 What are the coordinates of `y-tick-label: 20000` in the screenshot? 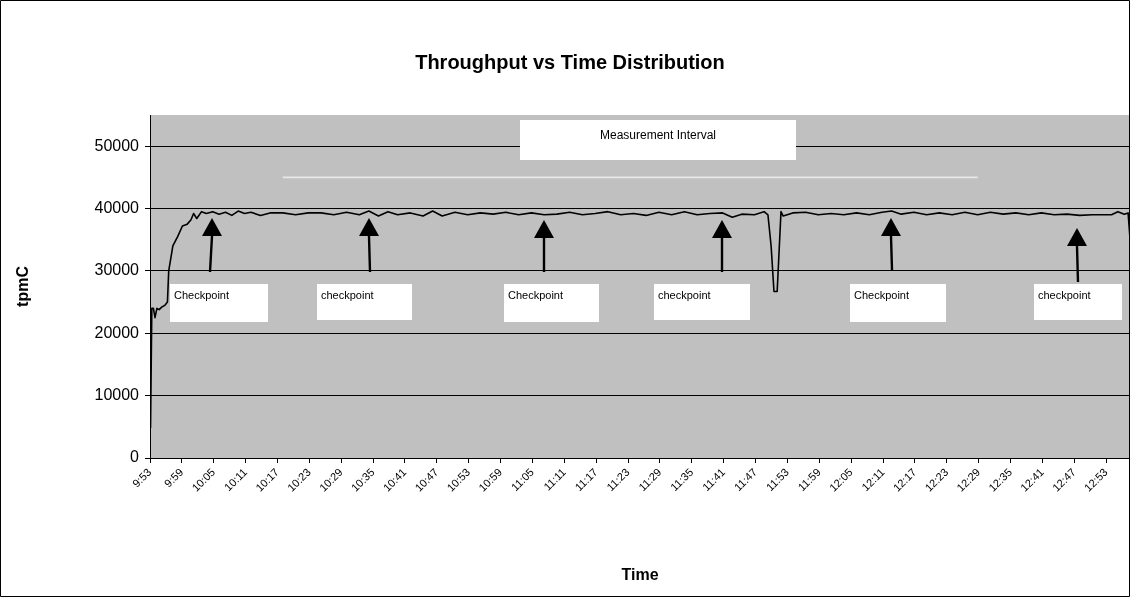 It's located at (117, 332).